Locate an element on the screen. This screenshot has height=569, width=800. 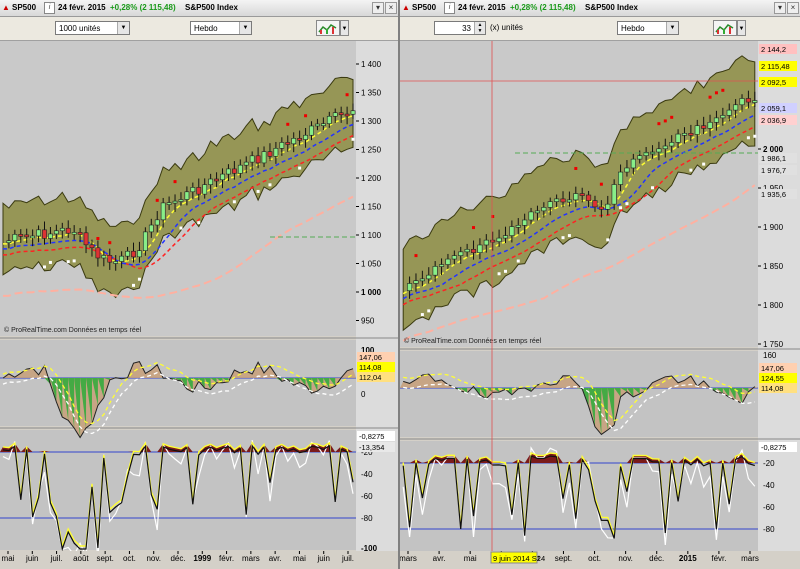
stepper-arrows-icon: ▲ ▼ is located at coordinates (479, 28).